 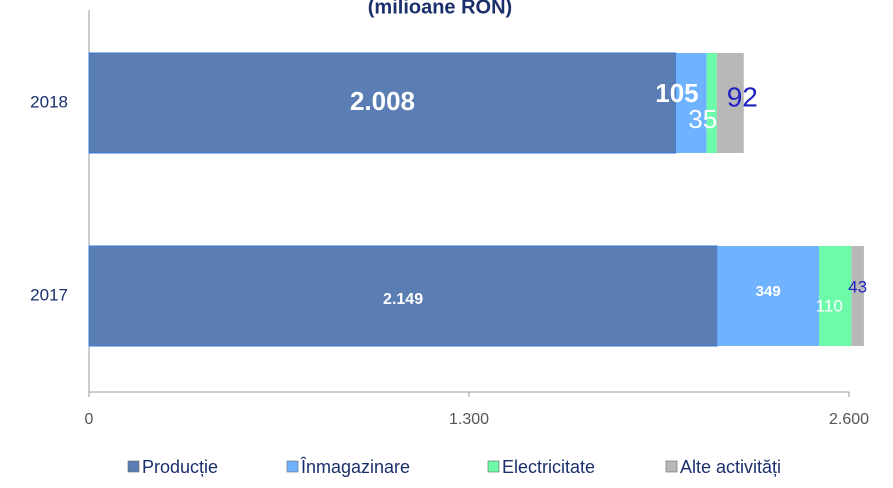 I want to click on data-label: 105, so click(x=676, y=93).